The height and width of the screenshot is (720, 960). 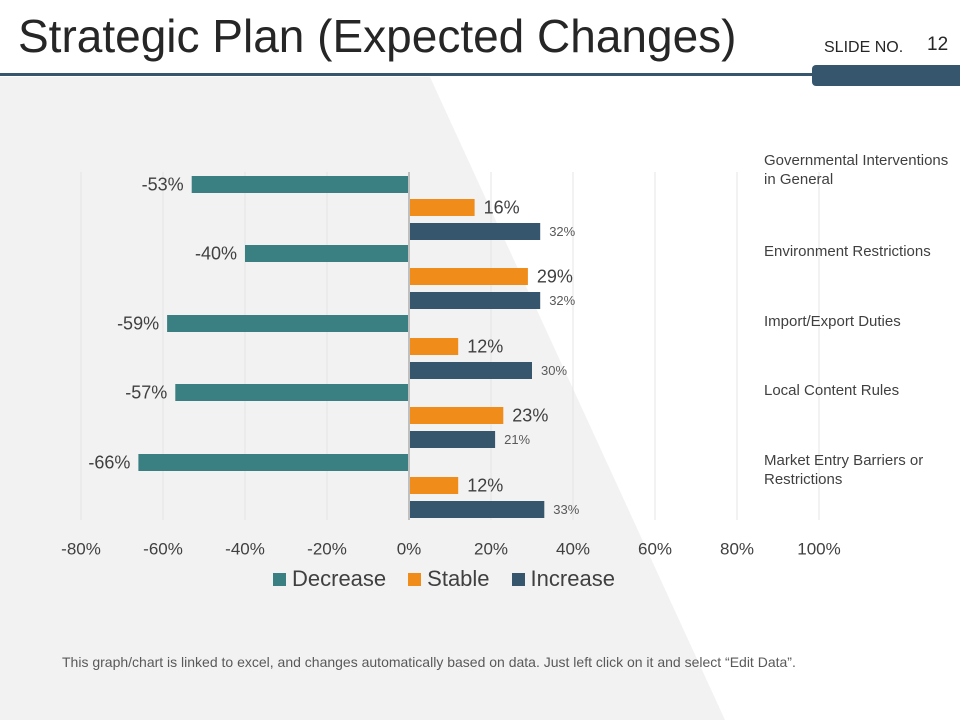 I want to click on legend-item-increase: Increase, so click(x=563, y=579).